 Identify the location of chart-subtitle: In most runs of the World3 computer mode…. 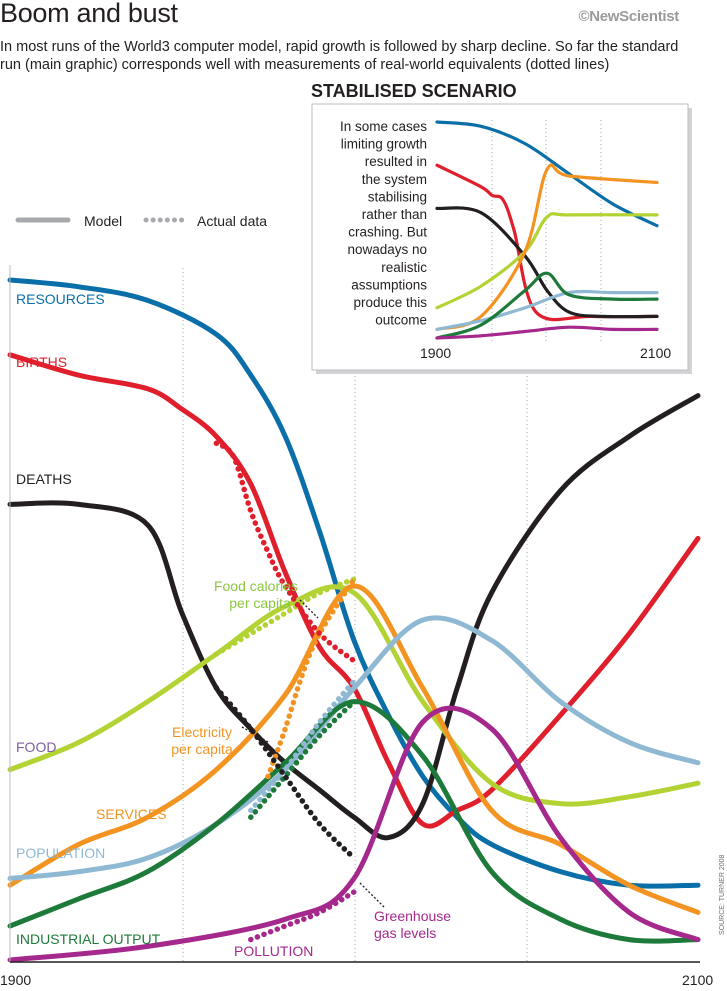
(339, 56).